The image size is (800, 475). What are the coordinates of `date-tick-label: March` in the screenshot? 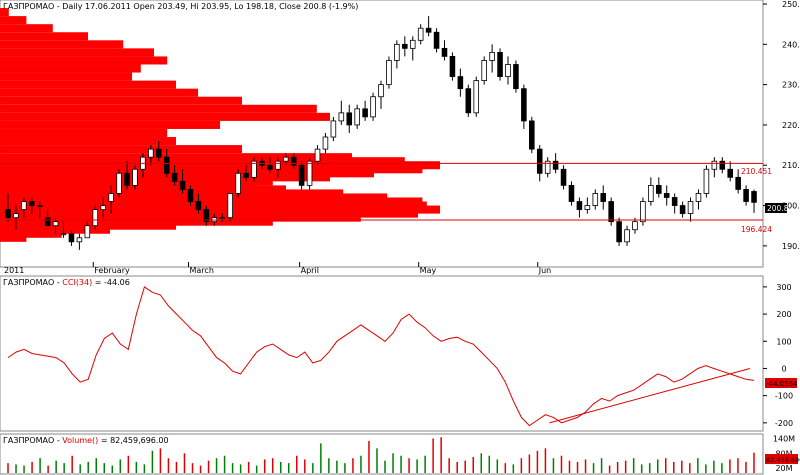 It's located at (202, 270).